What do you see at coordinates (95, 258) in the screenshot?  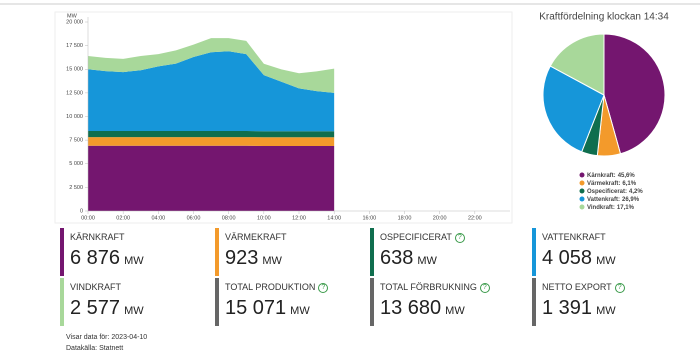 I see `card-value: 6 876` at bounding box center [95, 258].